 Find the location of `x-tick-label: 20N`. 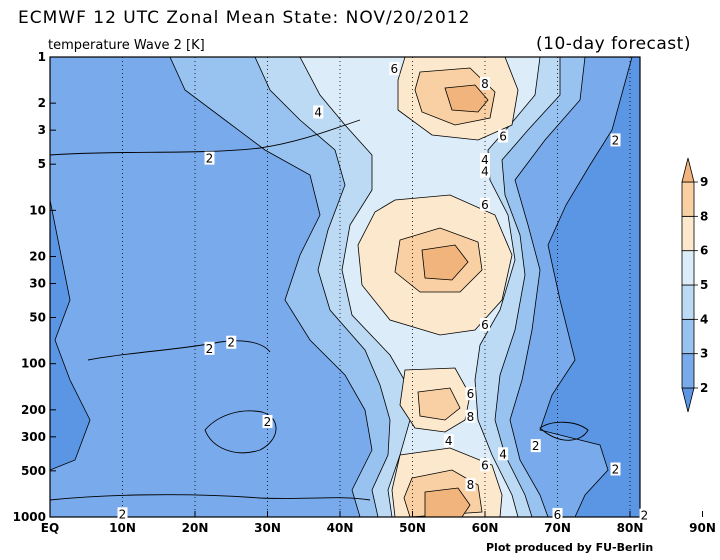

x-tick-label: 20N is located at coordinates (195, 528).